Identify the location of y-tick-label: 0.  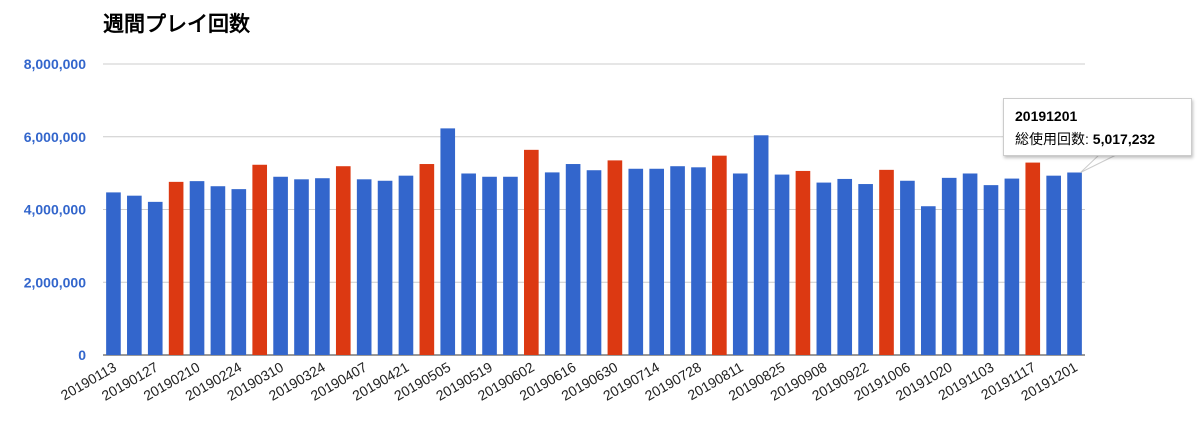
(82, 355).